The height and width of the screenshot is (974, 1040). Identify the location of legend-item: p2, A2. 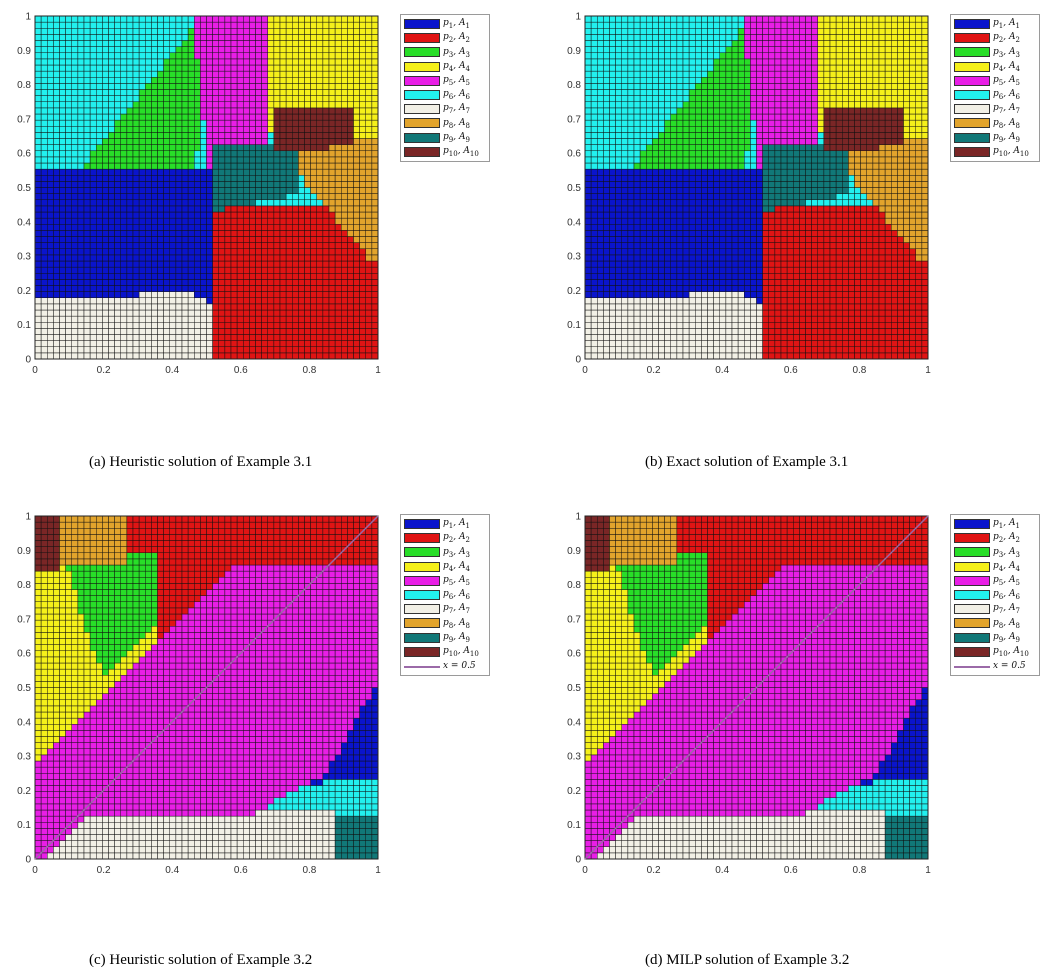
(445, 38).